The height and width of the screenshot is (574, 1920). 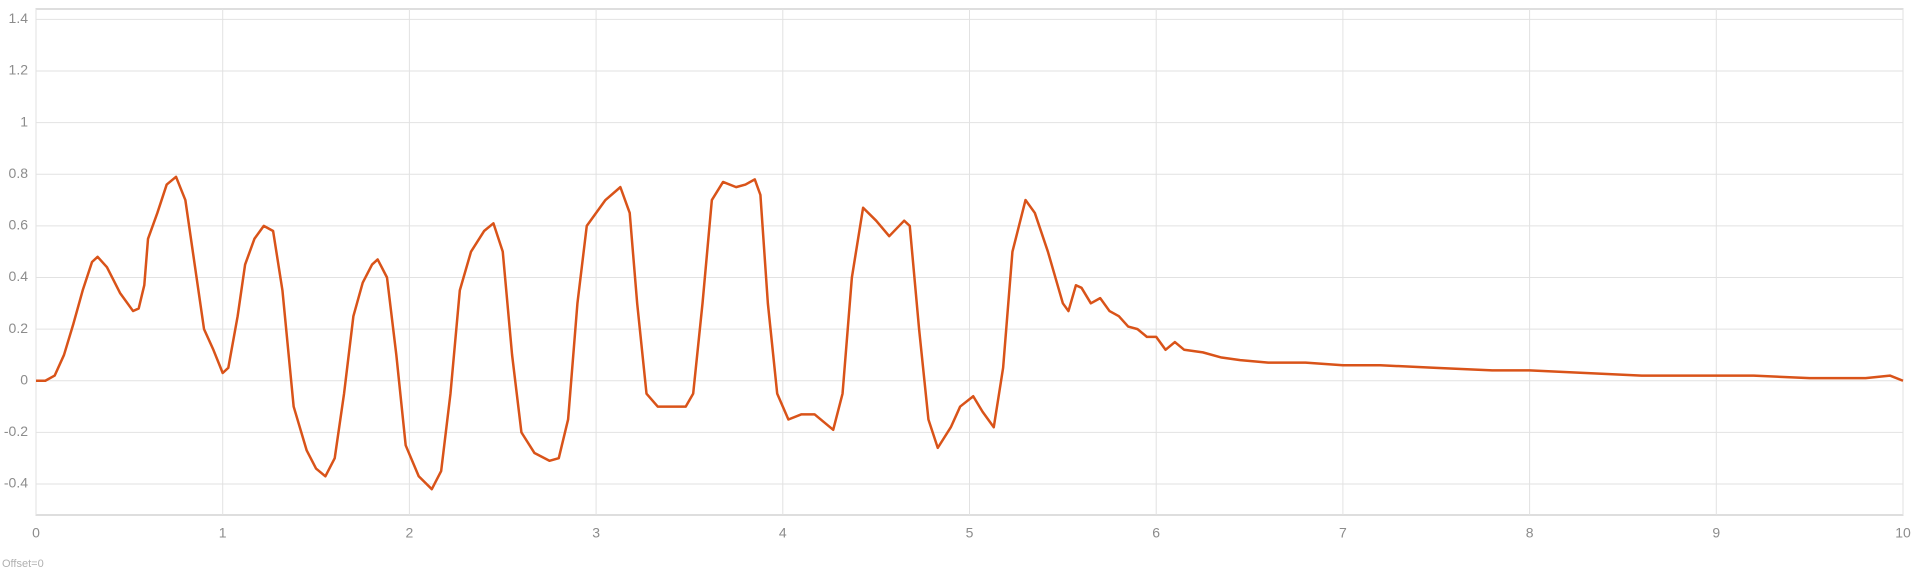 What do you see at coordinates (1903, 533) in the screenshot?
I see `x-tick-label: 10` at bounding box center [1903, 533].